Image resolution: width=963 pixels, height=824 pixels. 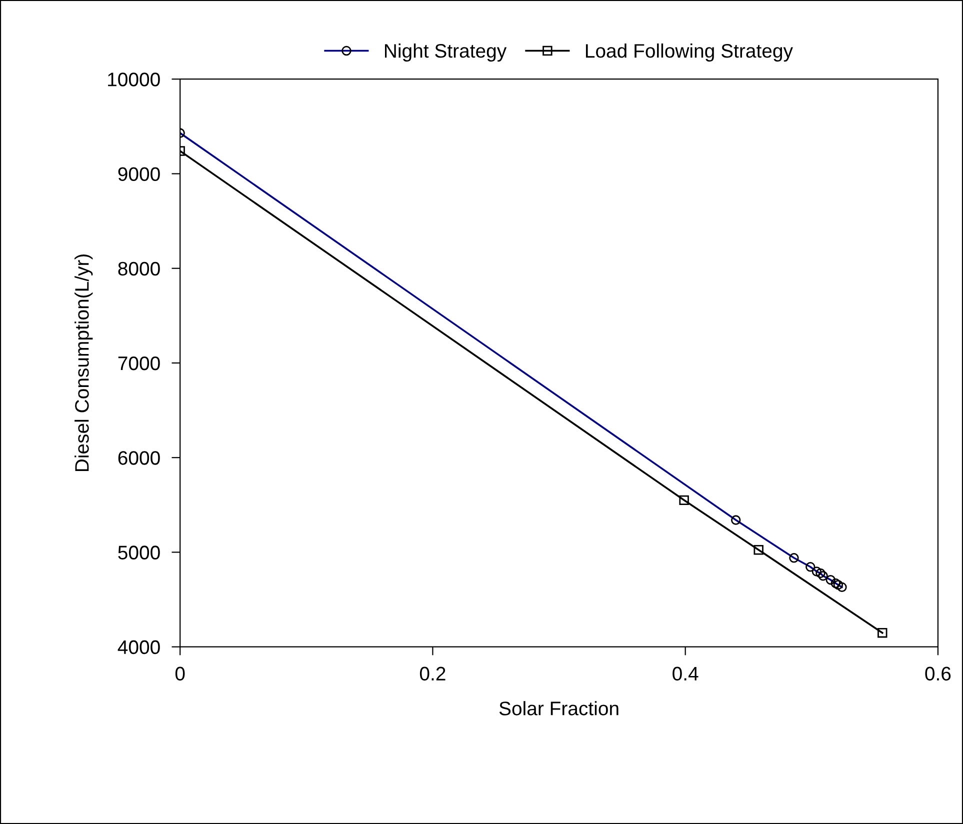 I want to click on y-tick-label: 10000, so click(x=134, y=79).